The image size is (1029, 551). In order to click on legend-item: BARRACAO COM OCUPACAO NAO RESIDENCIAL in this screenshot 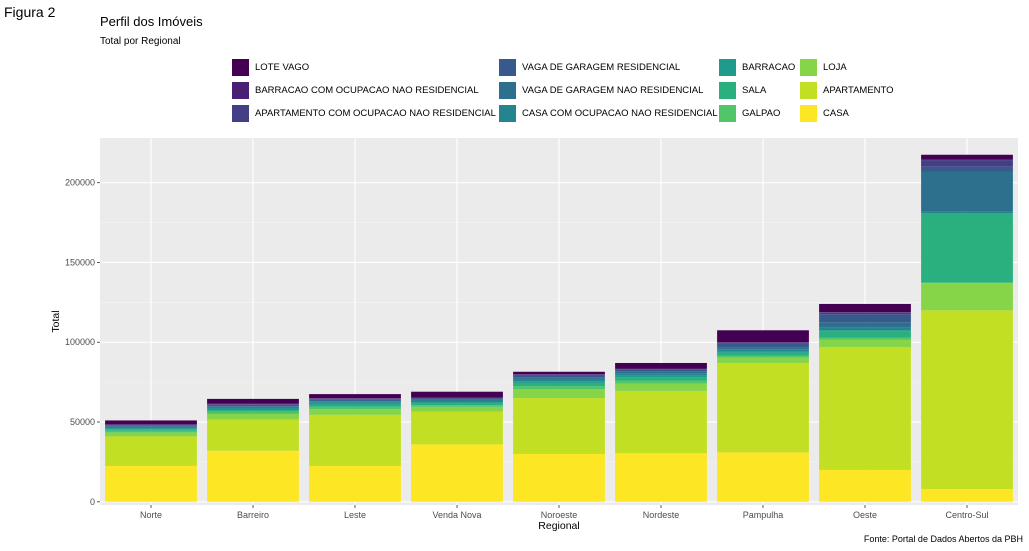, I will do `click(355, 90)`.